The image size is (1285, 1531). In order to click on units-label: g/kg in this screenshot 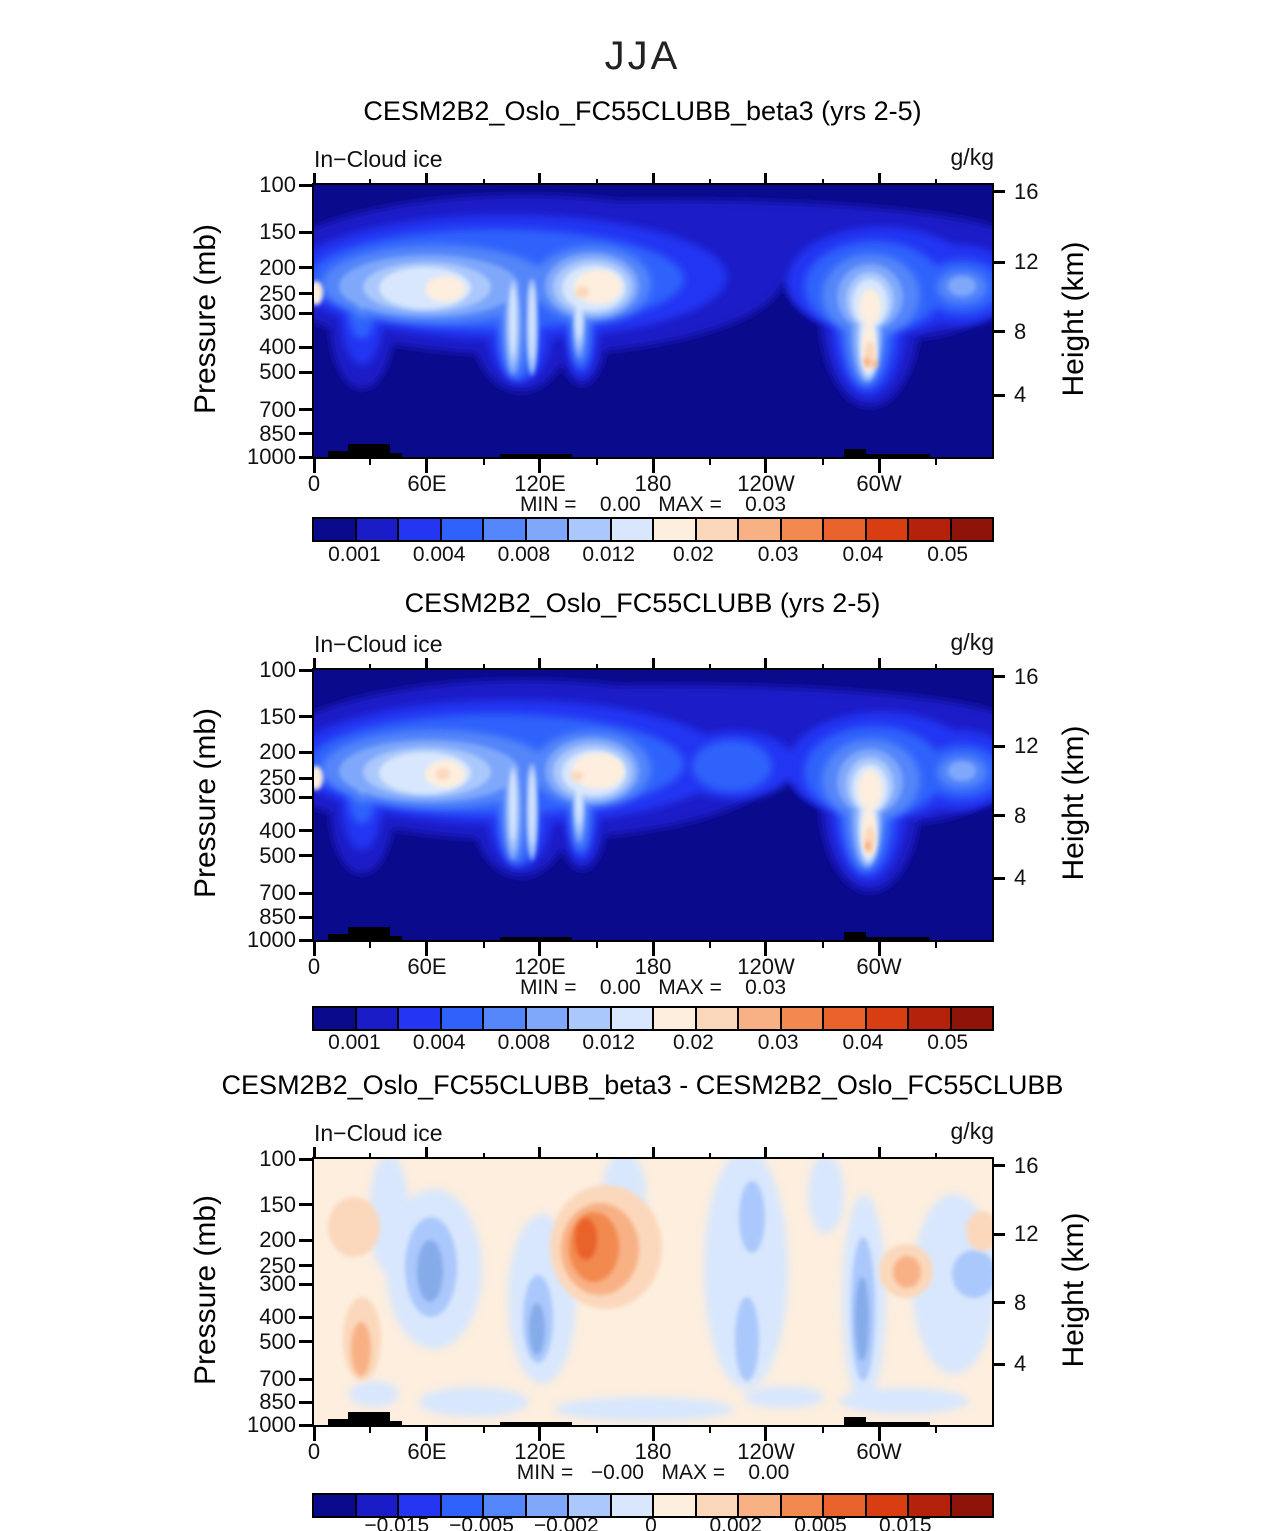, I will do `click(972, 157)`.